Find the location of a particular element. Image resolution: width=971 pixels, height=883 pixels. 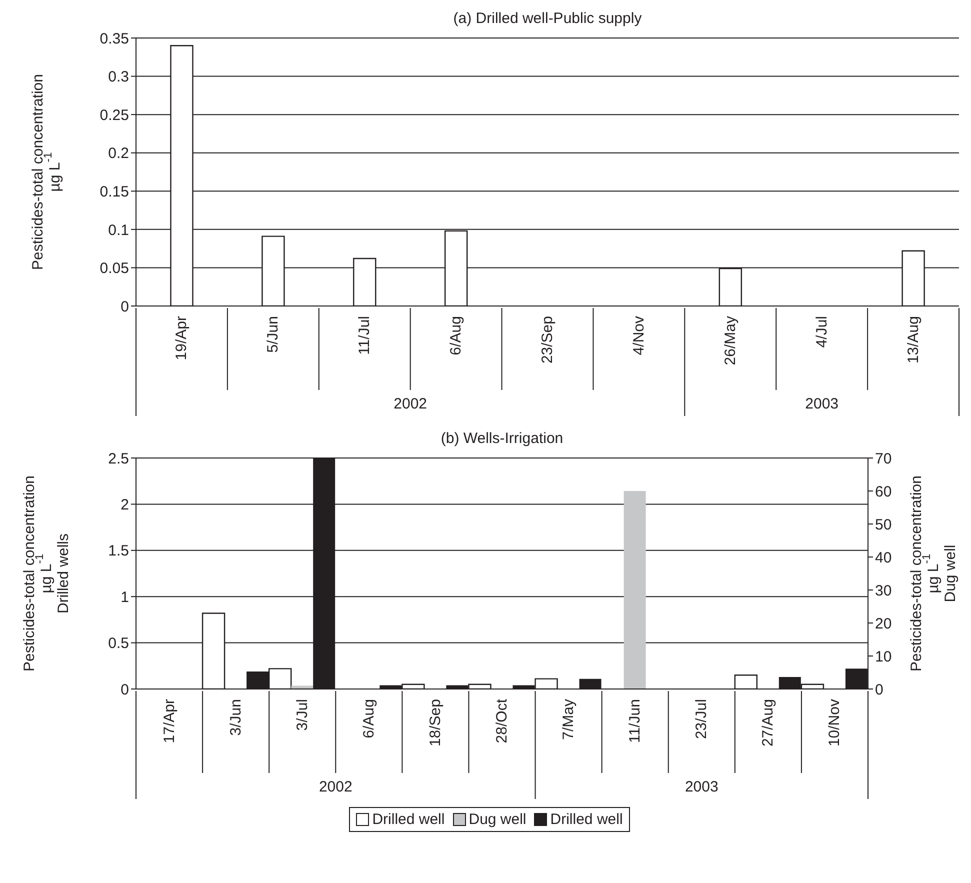

y-axis-title: Pesticides-total concentration µg L$^{-1}$ Drilled wells is located at coordinates (46, 574).